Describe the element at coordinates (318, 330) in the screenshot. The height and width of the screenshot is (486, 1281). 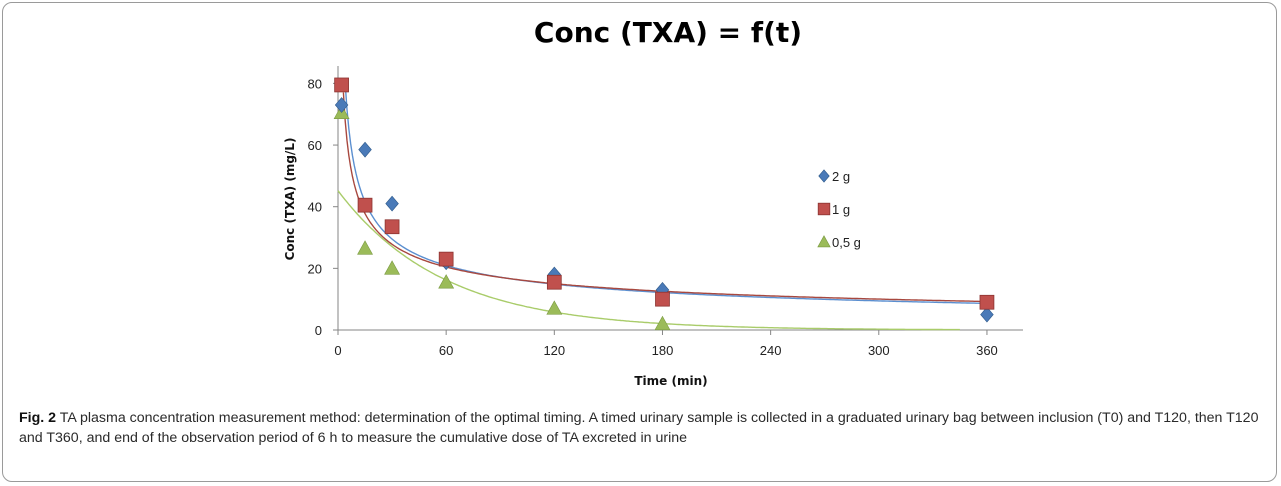
I see `y-tick-label: 0` at that location.